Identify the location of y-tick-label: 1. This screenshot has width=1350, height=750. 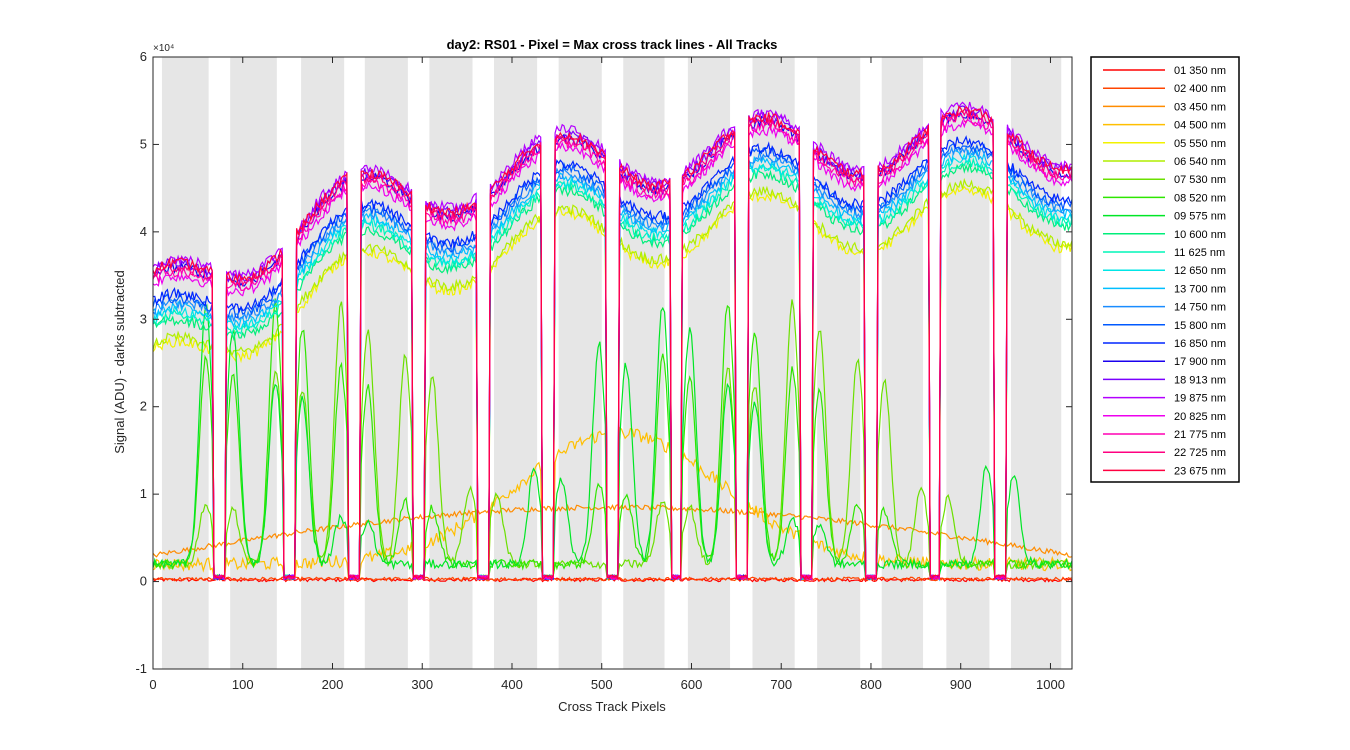
(143, 493).